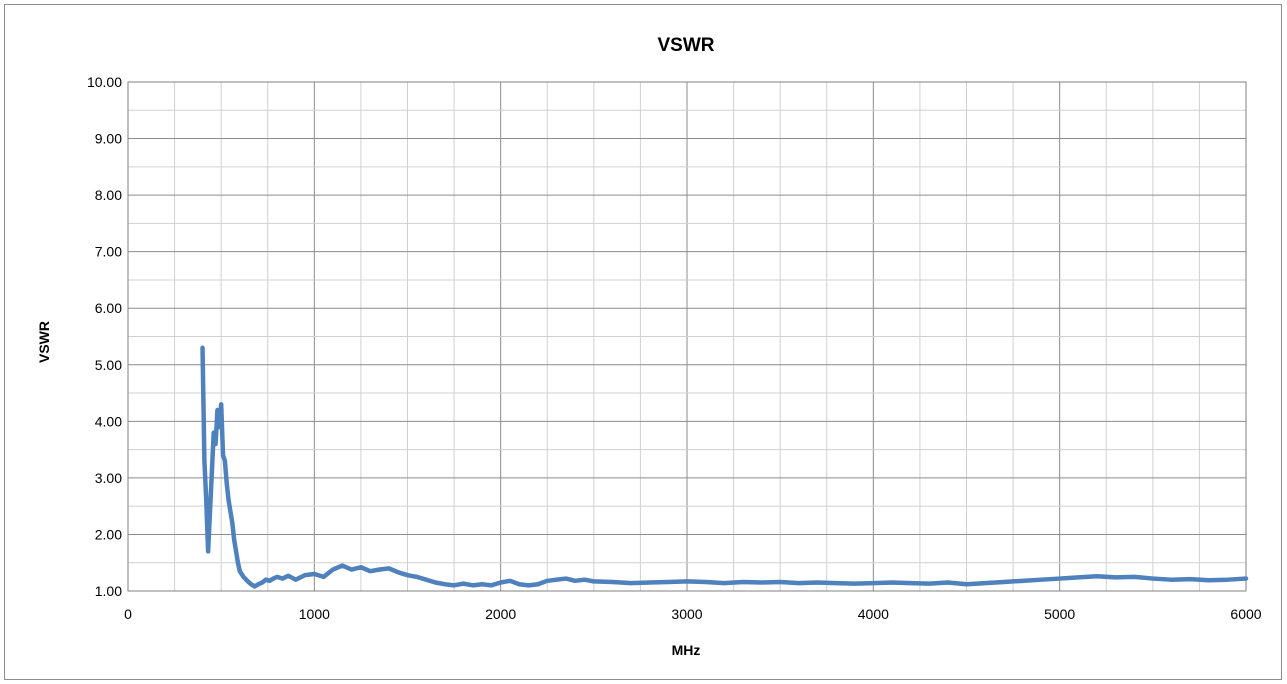  Describe the element at coordinates (104, 82) in the screenshot. I see `y-tick-label: 10.00` at that location.